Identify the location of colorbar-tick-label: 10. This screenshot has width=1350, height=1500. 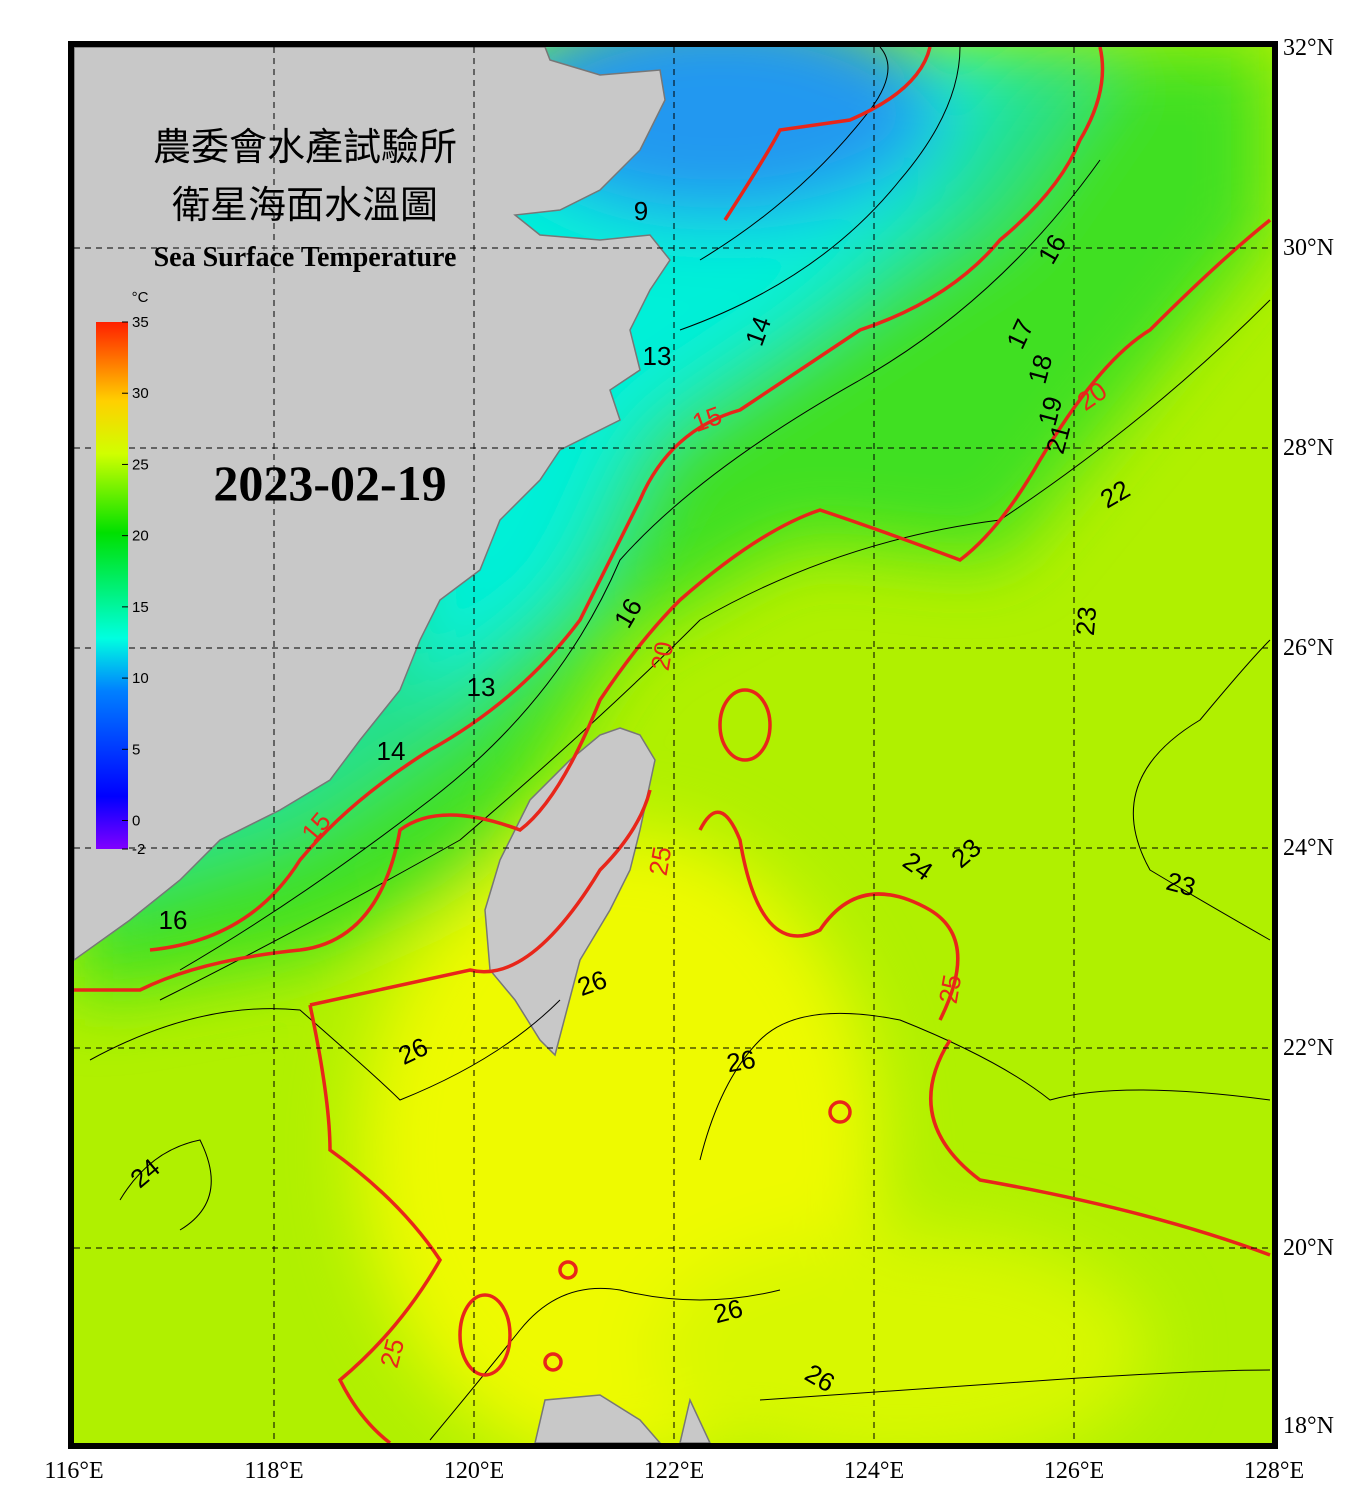
(140, 678).